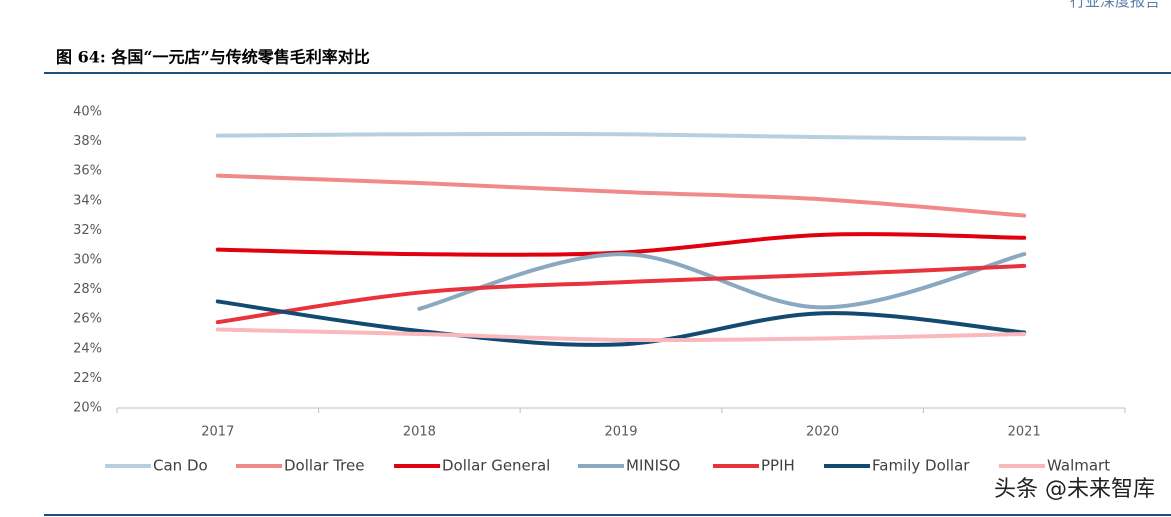  What do you see at coordinates (1024, 432) in the screenshot?
I see `x-tick-label: 2021` at bounding box center [1024, 432].